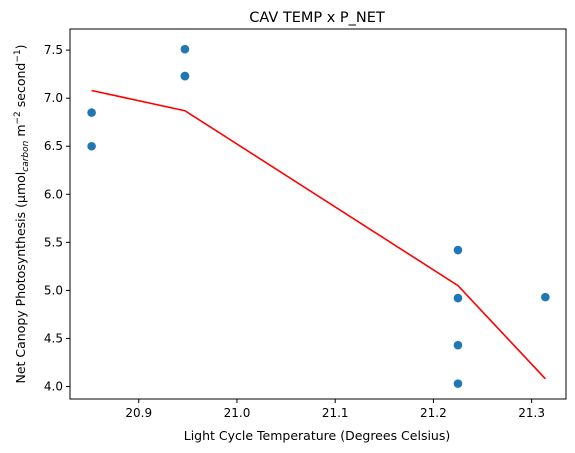 The image size is (575, 453). What do you see at coordinates (433, 413) in the screenshot?
I see `x-tick-label: 21.2` at bounding box center [433, 413].